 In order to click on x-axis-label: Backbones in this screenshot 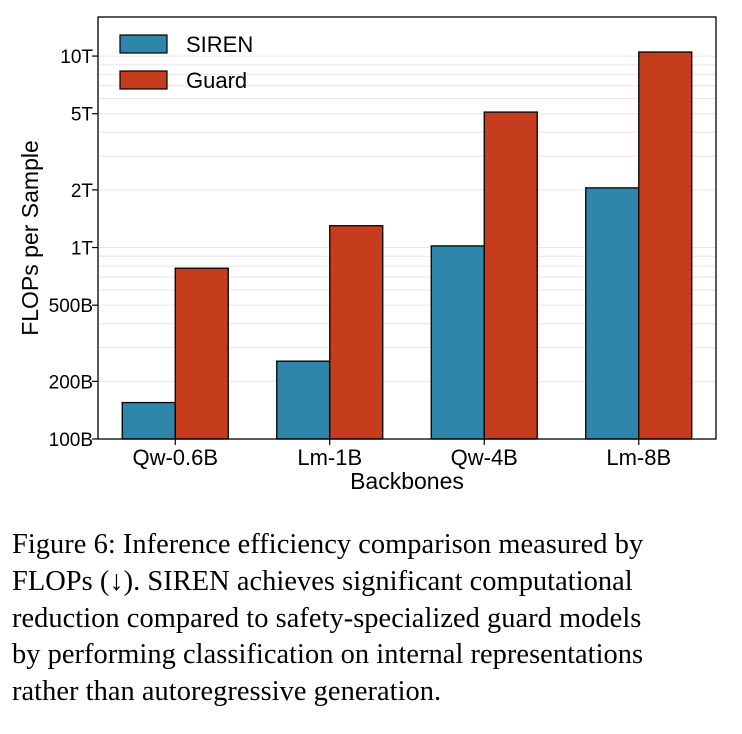, I will do `click(407, 481)`.